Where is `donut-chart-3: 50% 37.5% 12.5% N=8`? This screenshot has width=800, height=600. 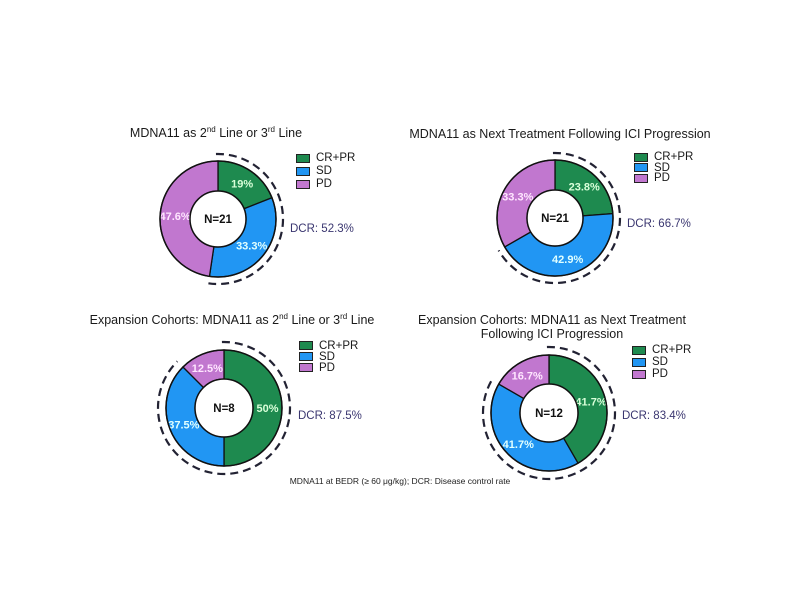 donut-chart-3: 50% 37.5% 12.5% N=8 is located at coordinates (224, 408).